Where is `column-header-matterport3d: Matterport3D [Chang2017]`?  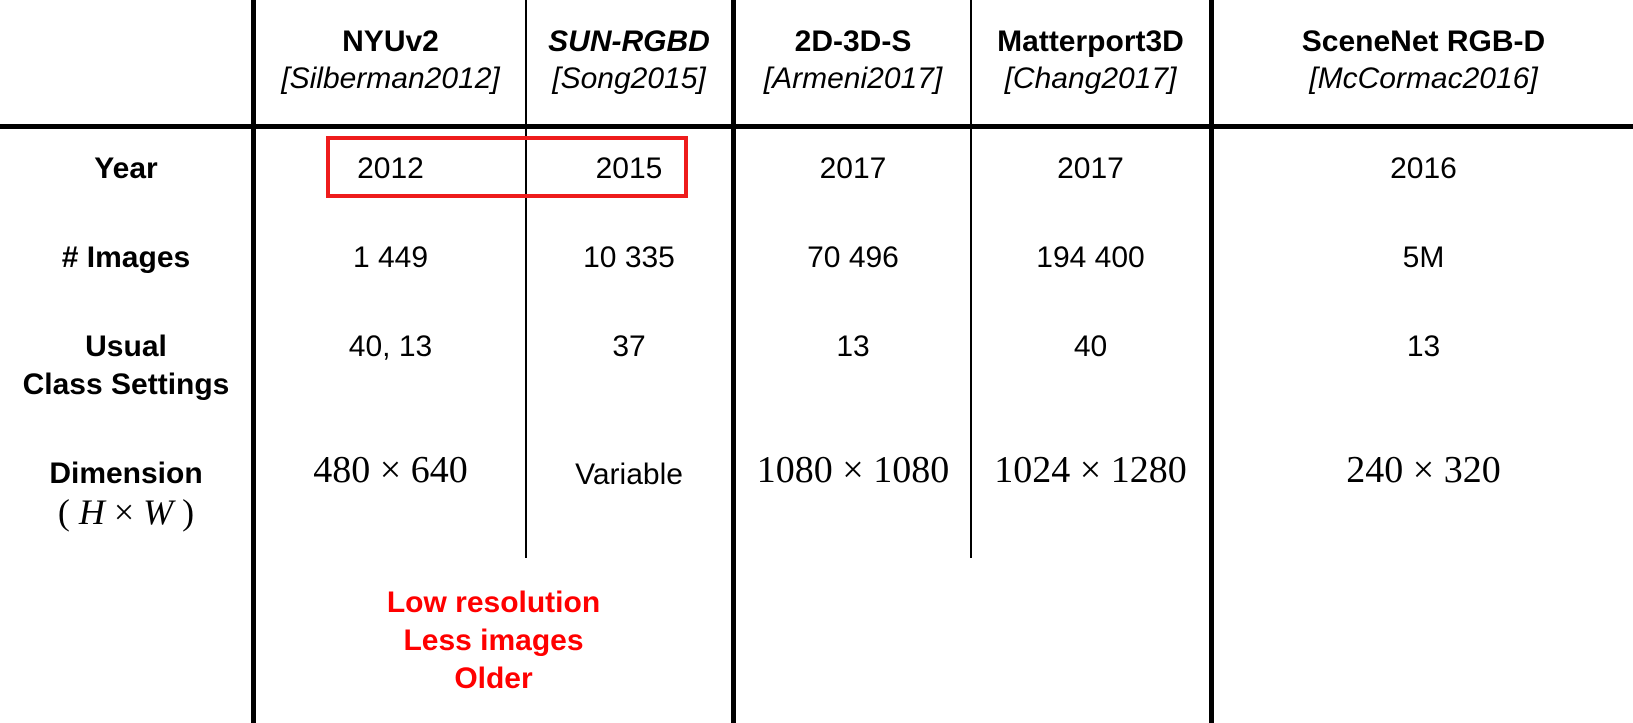 column-header-matterport3d: Matterport3D [Chang2017] is located at coordinates (1090, 60).